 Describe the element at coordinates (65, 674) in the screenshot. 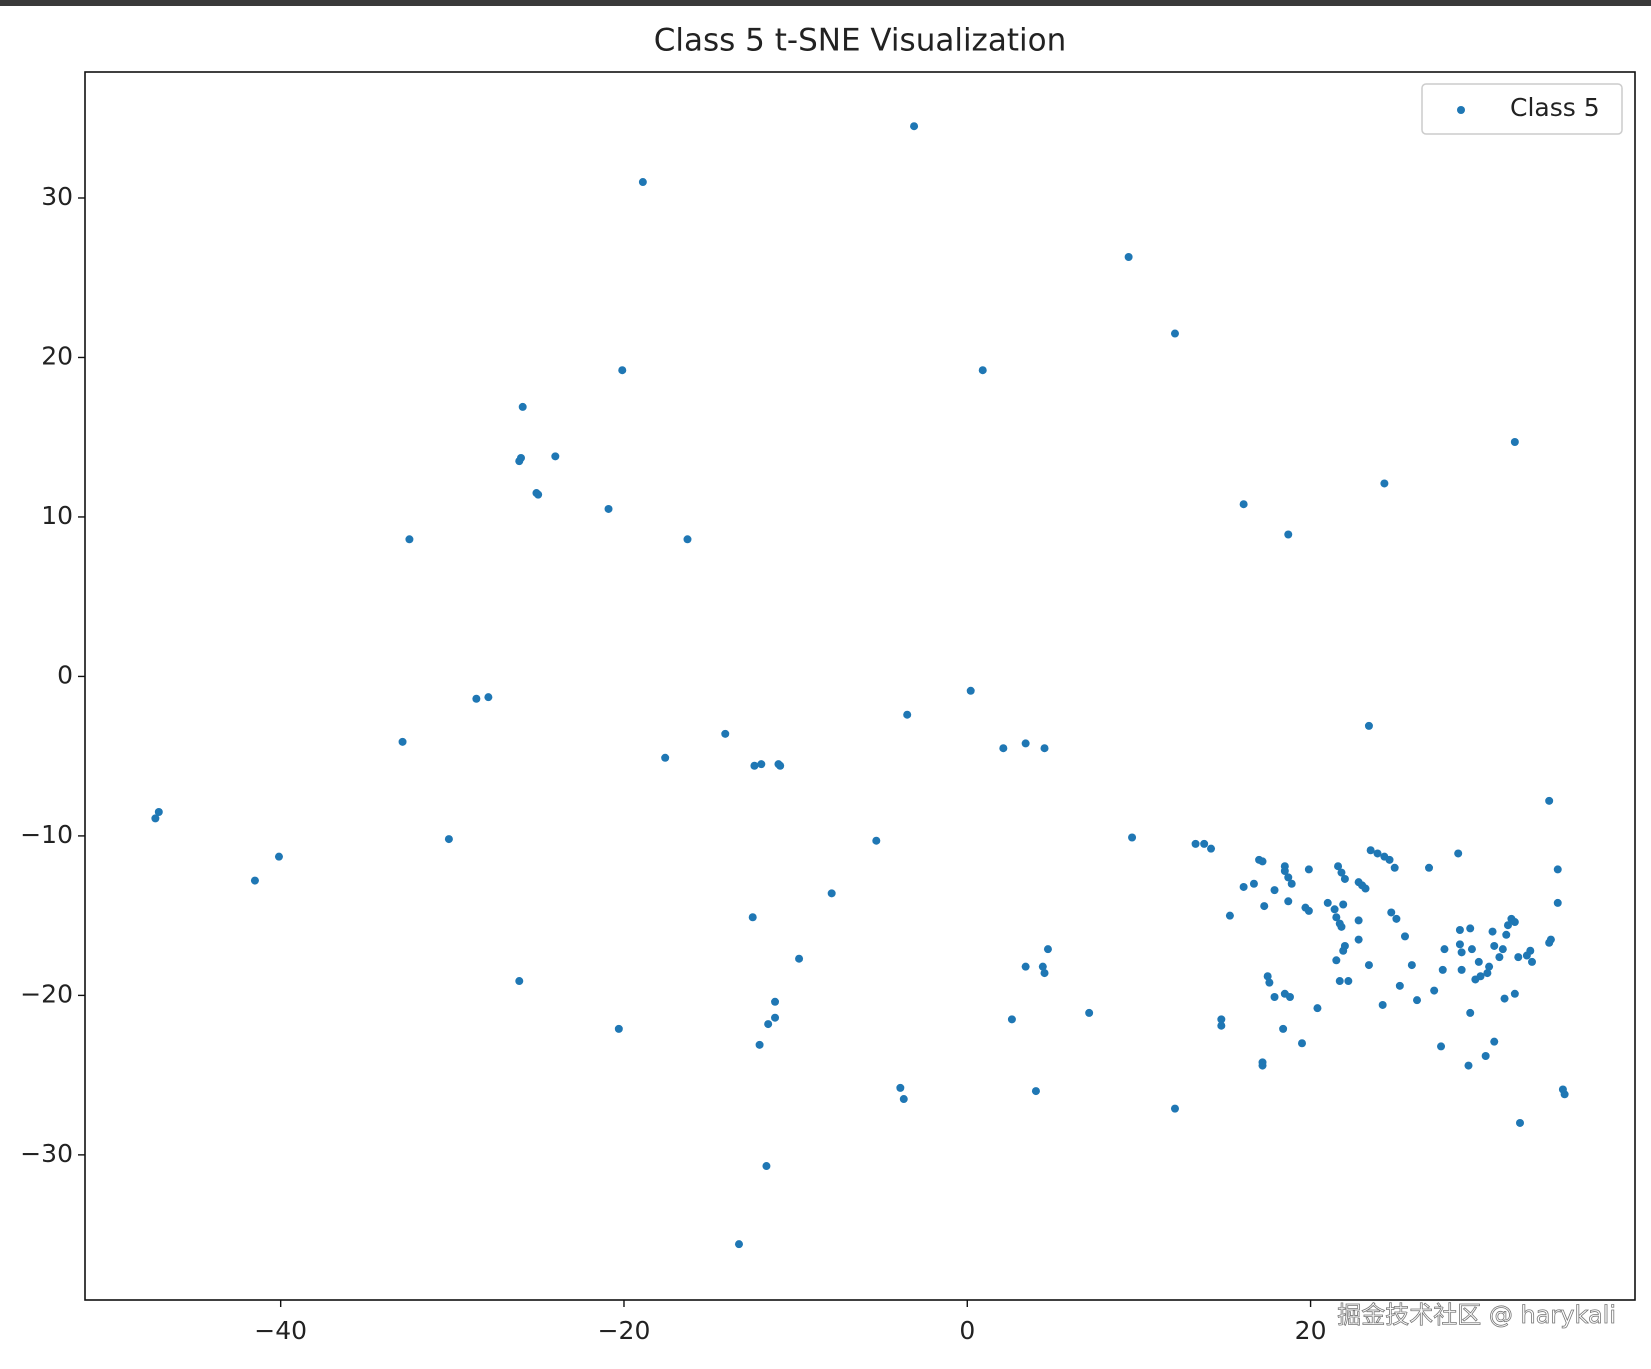

I see `y-tick-label: 0` at that location.